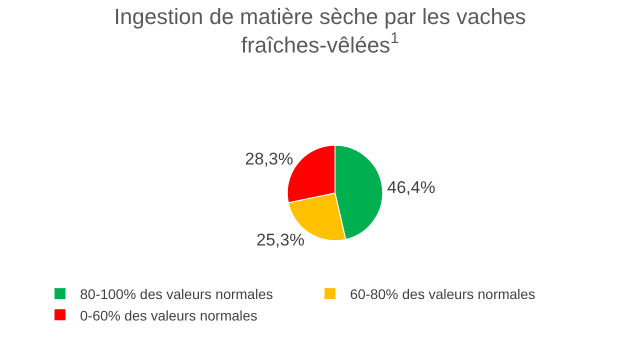  I want to click on legend-label: 80-100% des valeurs normales, so click(176, 294).